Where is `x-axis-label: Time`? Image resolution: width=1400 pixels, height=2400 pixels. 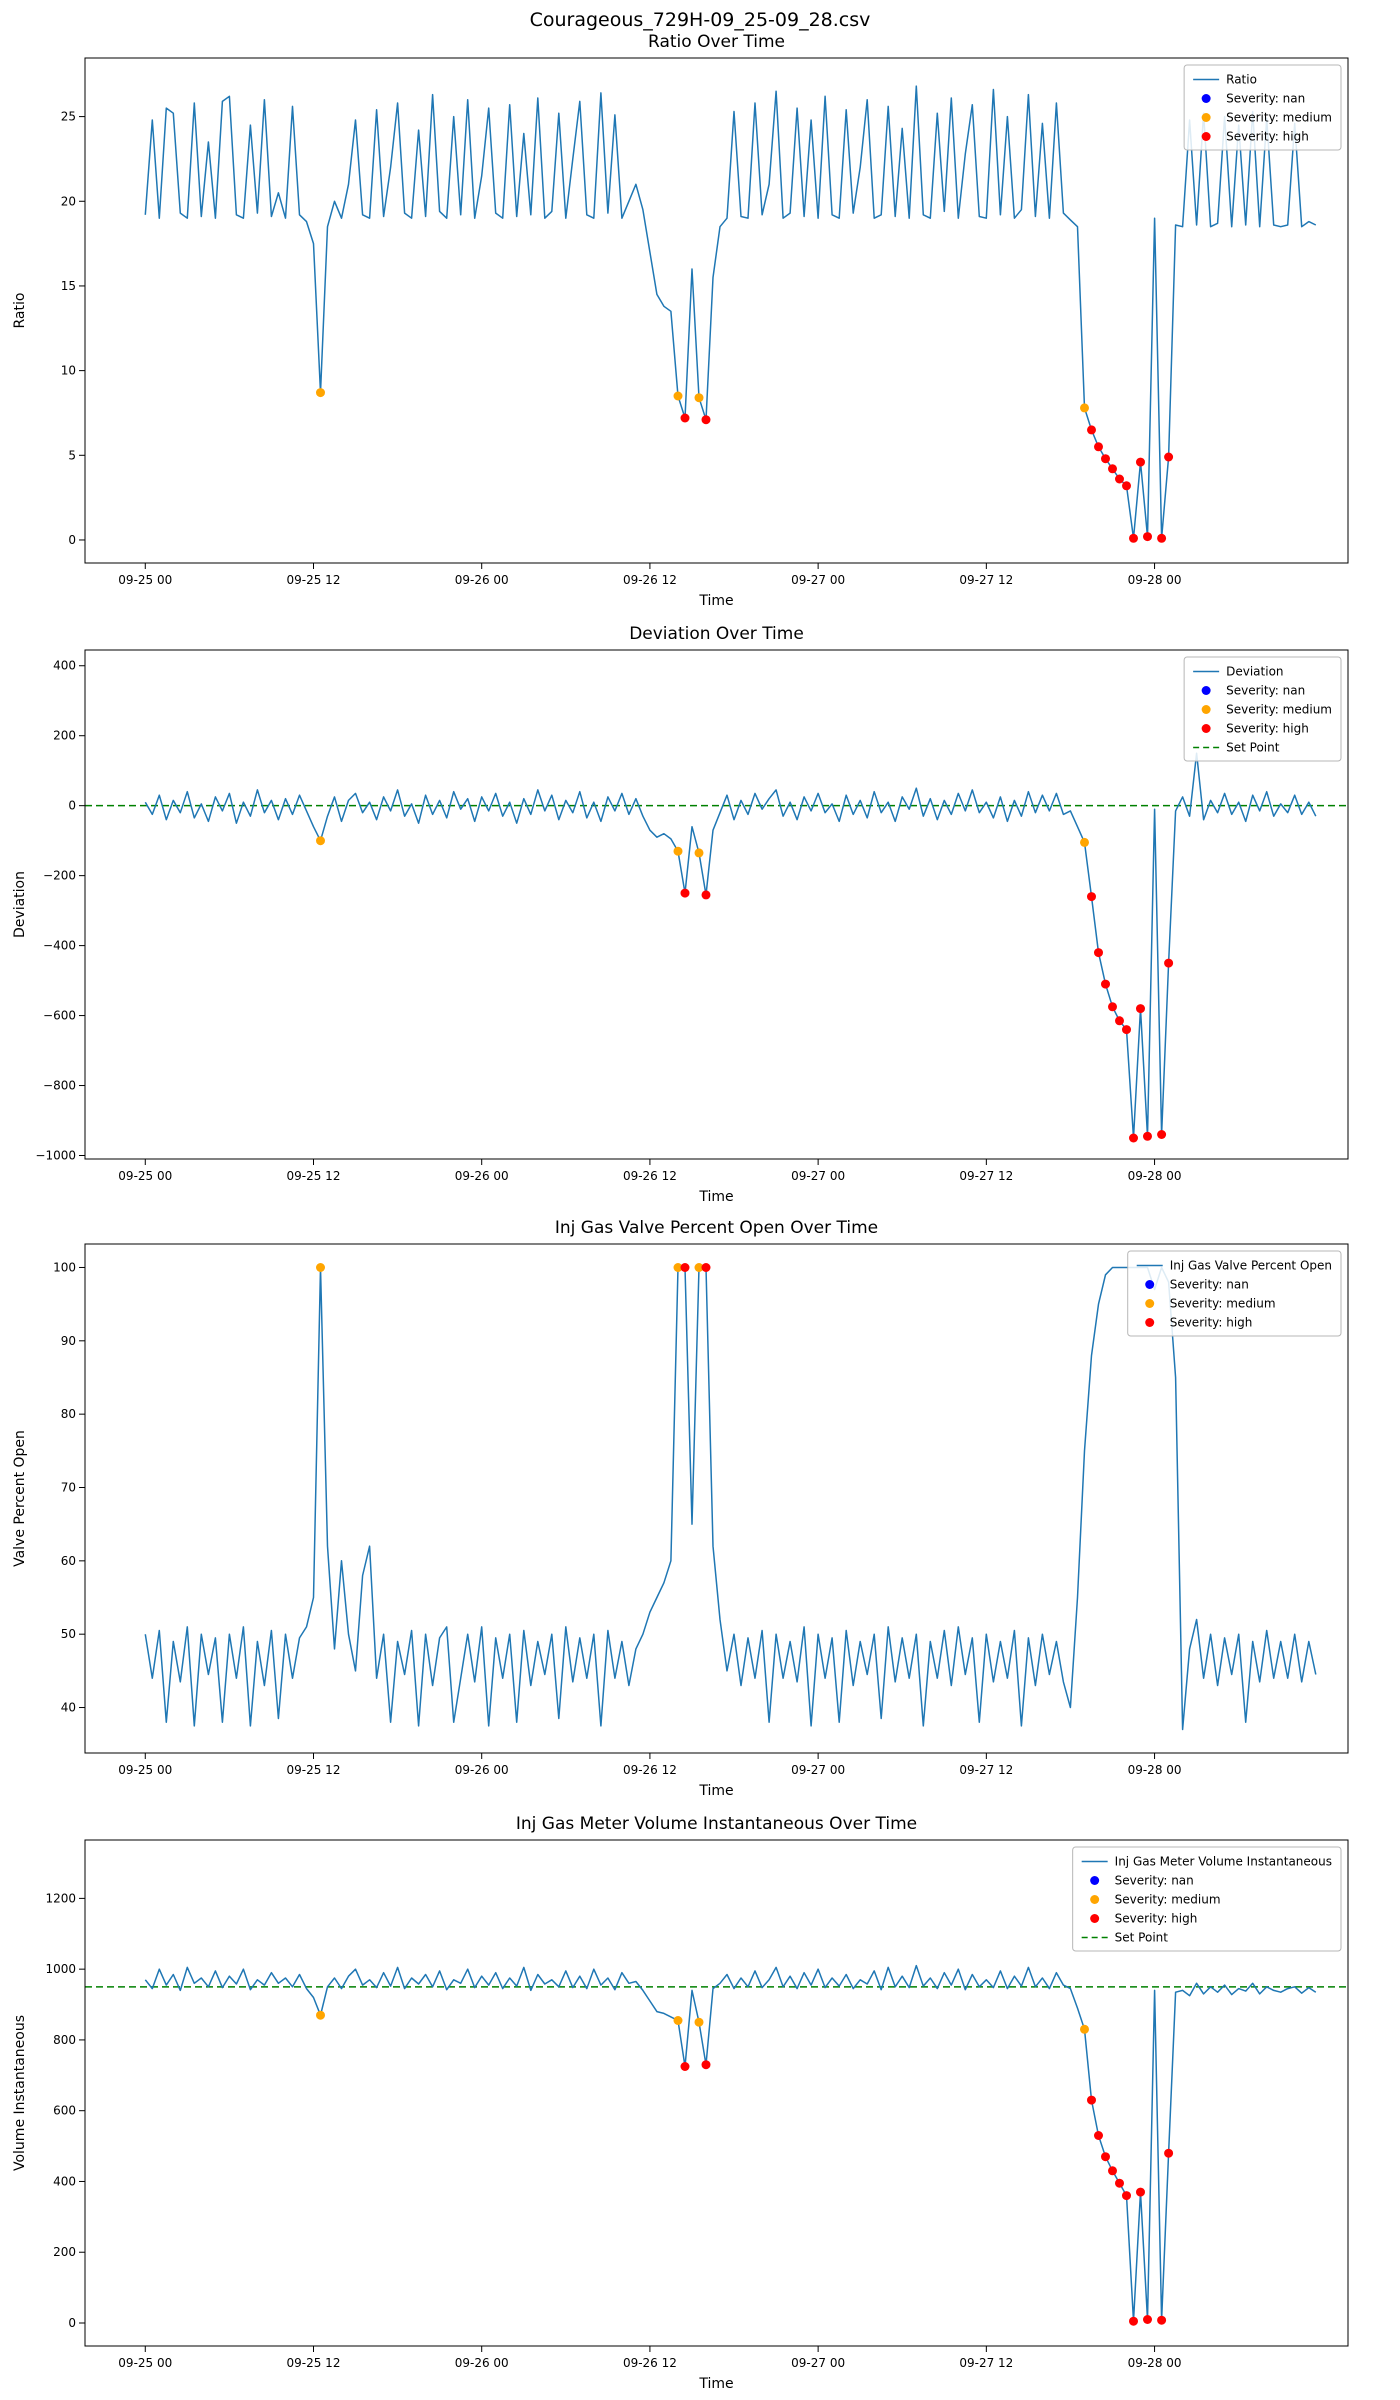
x-axis-label: Time is located at coordinates (715, 1197).